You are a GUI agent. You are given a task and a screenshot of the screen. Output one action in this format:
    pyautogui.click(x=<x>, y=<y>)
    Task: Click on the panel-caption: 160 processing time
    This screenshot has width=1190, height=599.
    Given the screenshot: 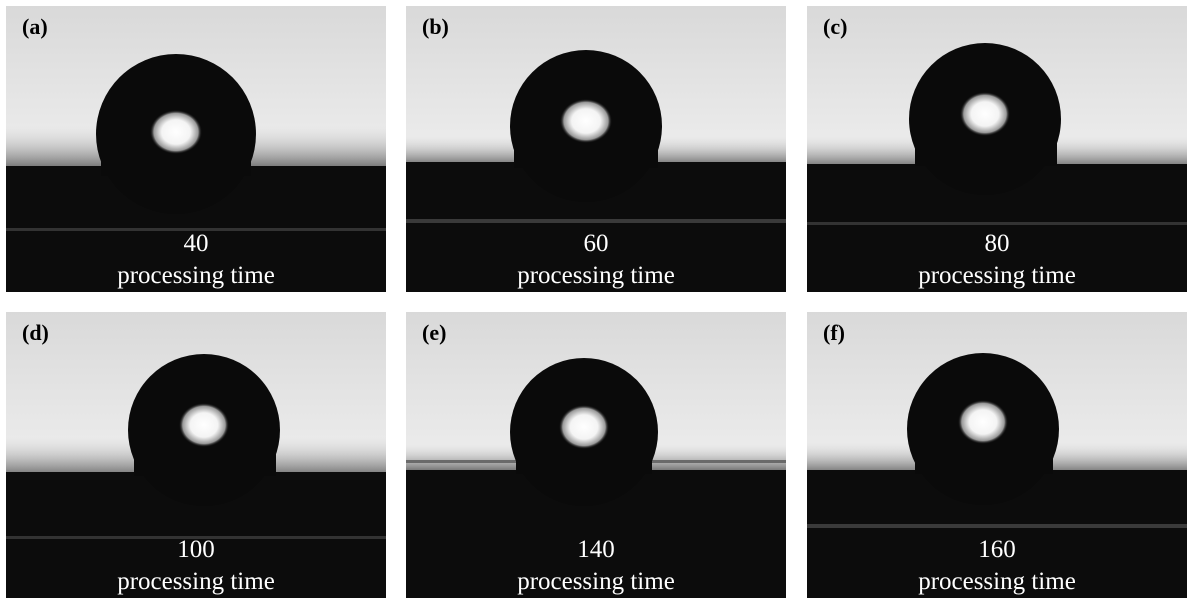 What is the action you would take?
    pyautogui.click(x=997, y=566)
    